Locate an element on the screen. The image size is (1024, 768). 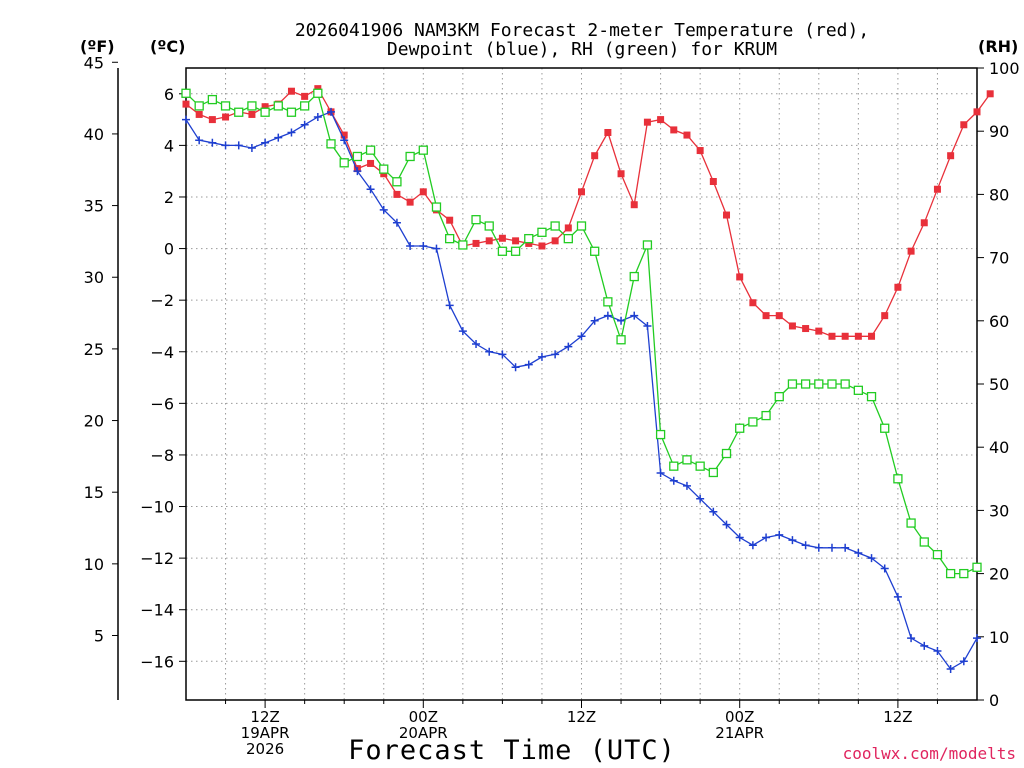
rh-tick-label: 10 is located at coordinates (999, 637).